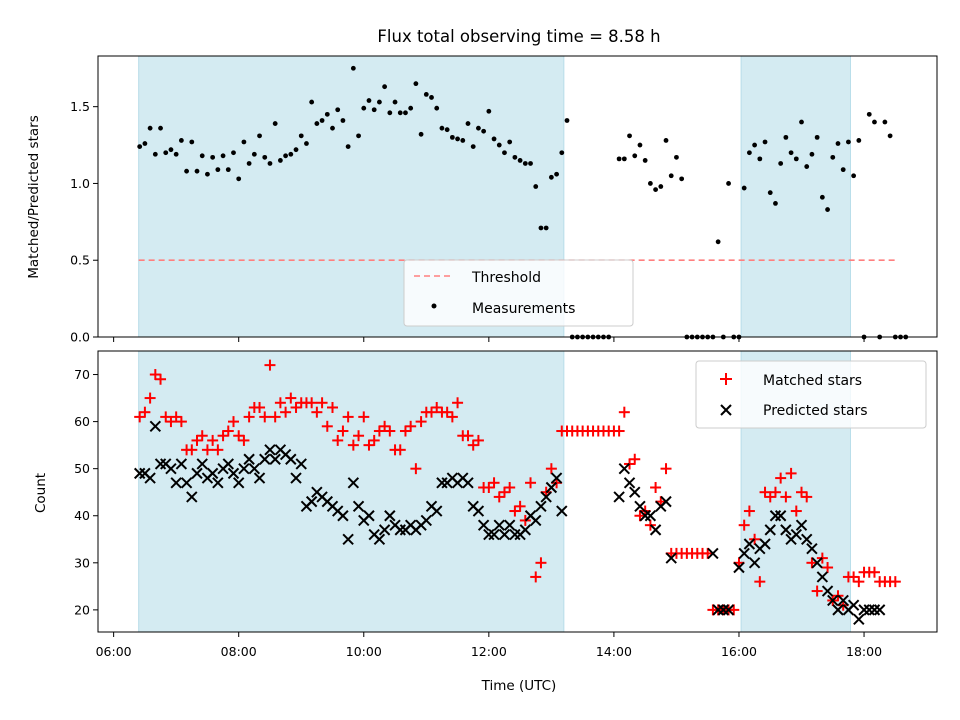 The image size is (960, 720). What do you see at coordinates (726, 410) in the screenshot?
I see `predicted-stars-legend-marker` at bounding box center [726, 410].